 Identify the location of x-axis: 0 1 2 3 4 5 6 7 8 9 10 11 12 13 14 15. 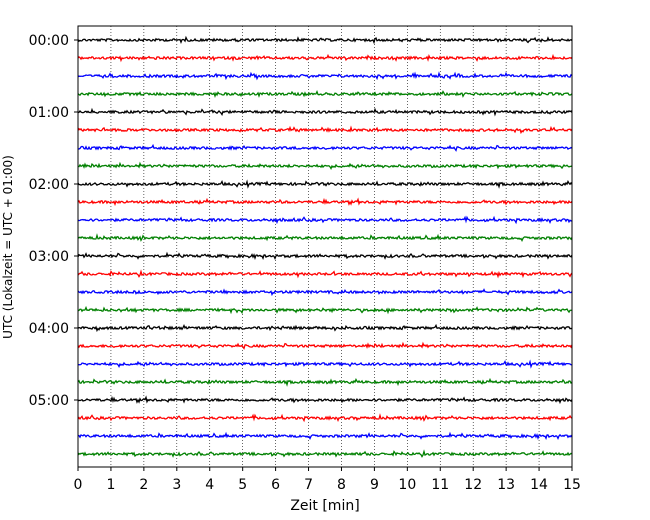
(327, 480).